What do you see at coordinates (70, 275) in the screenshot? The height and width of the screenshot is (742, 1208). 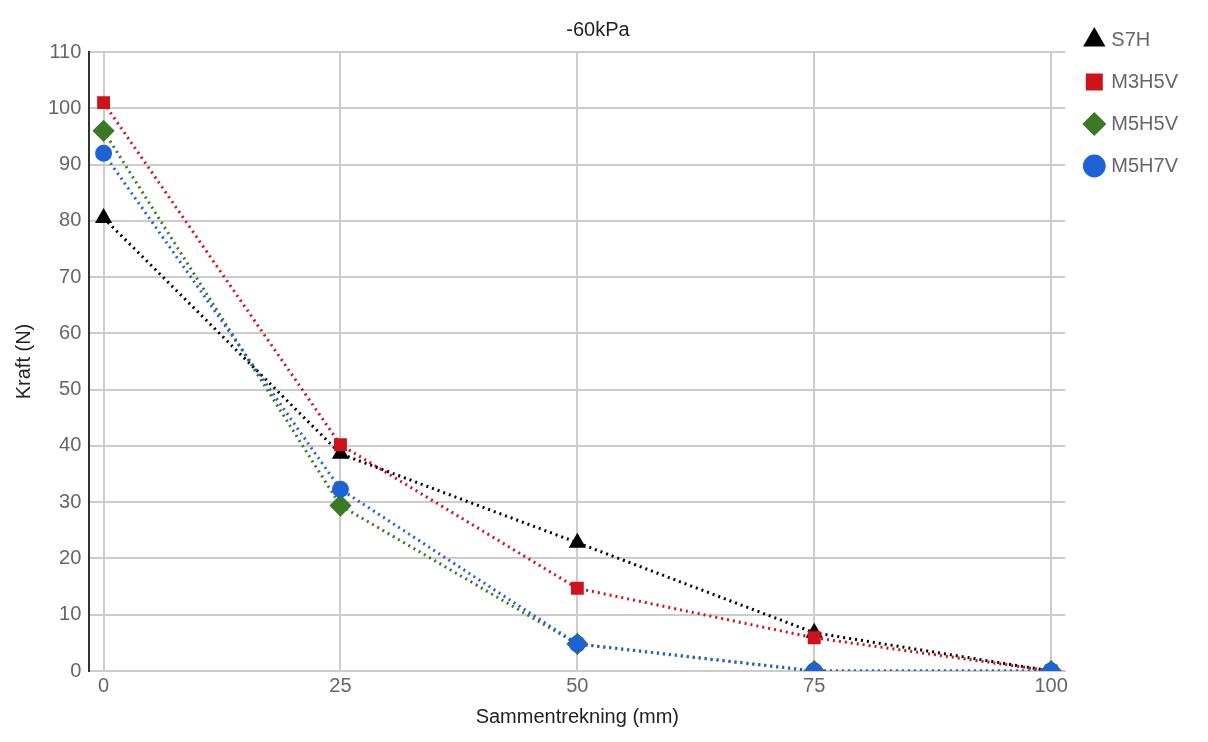 I see `y-tick-label: 70` at bounding box center [70, 275].